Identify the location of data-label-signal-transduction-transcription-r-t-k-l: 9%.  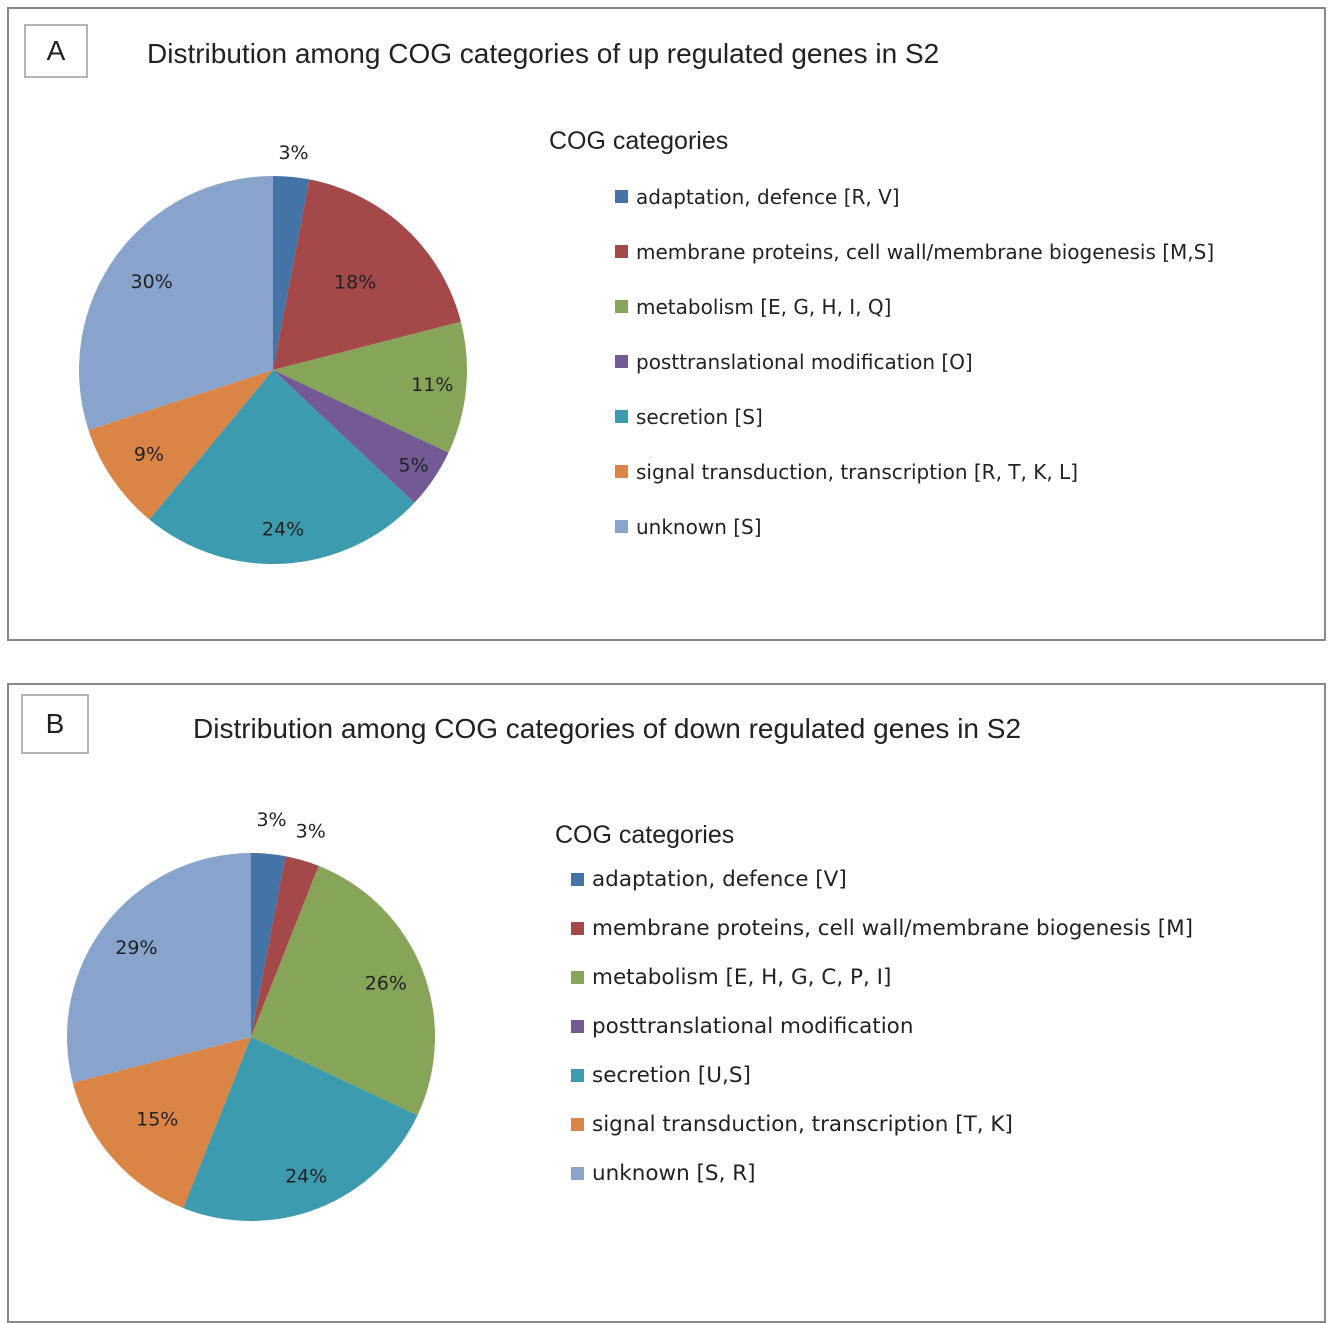
(149, 454).